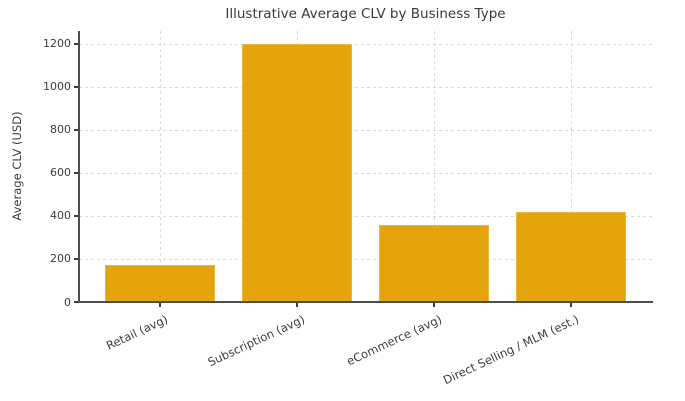 The height and width of the screenshot is (401, 685). Describe the element at coordinates (67, 302) in the screenshot. I see `y-tick-label-0: 0` at that location.